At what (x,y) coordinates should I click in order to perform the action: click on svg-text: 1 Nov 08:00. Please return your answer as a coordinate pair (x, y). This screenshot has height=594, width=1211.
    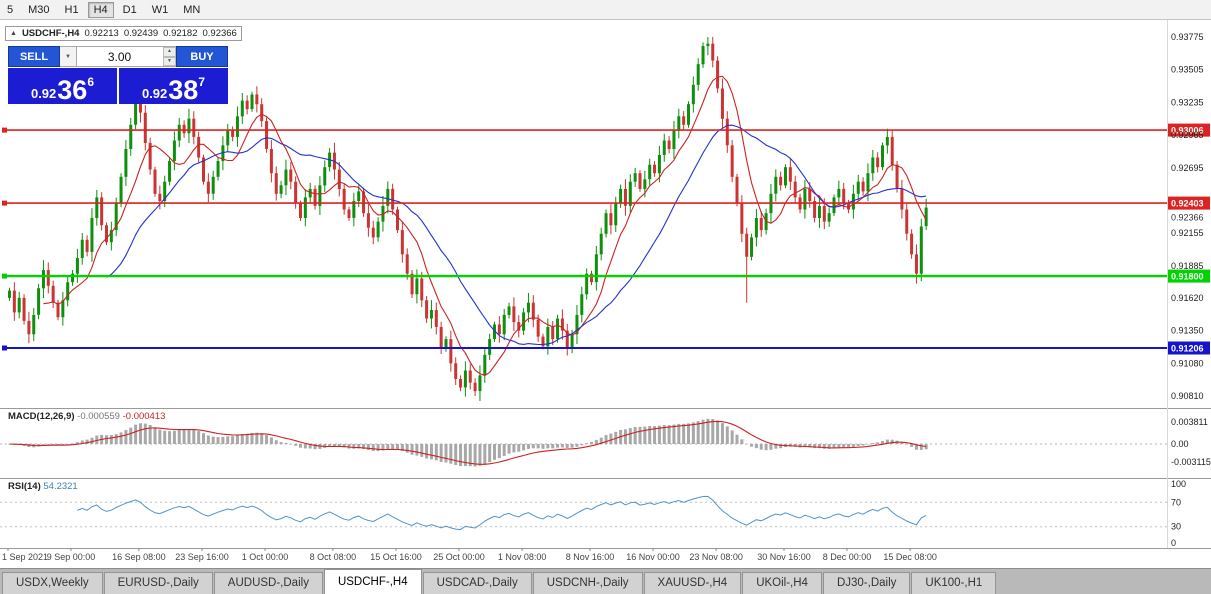
    Looking at the image, I should click on (522, 557).